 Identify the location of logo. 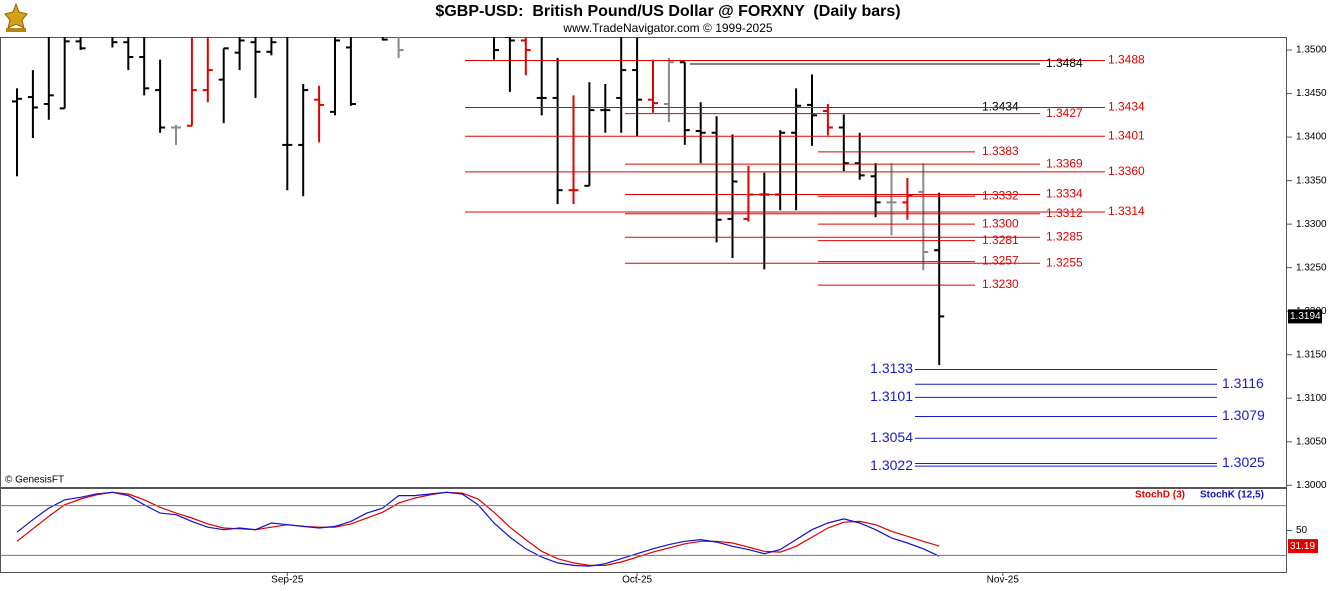
(16, 17).